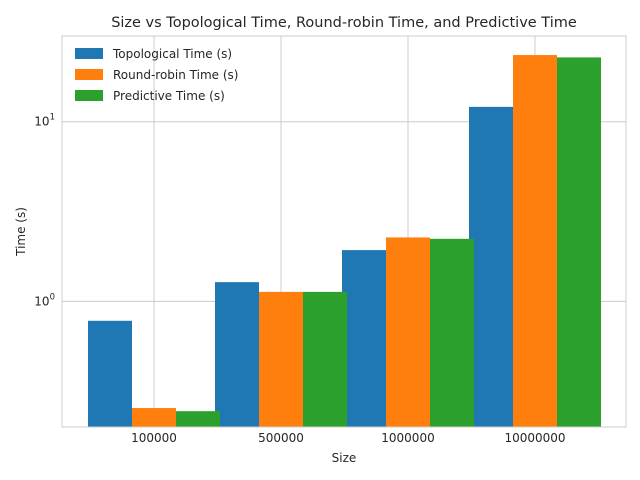 The height and width of the screenshot is (480, 640). Describe the element at coordinates (21, 232) in the screenshot. I see `y-axis-label: Time (s)` at that location.